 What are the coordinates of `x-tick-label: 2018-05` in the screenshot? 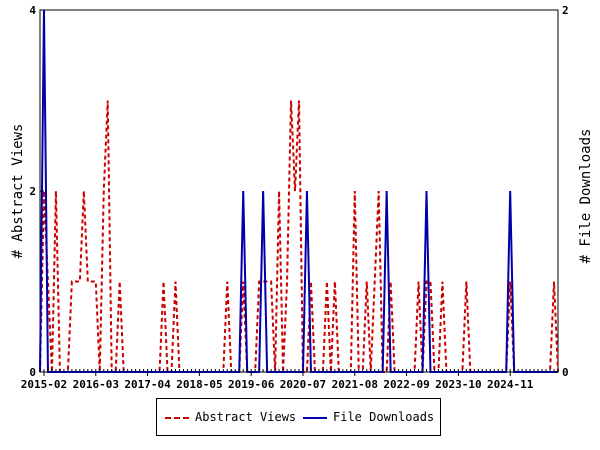 It's located at (199, 384).